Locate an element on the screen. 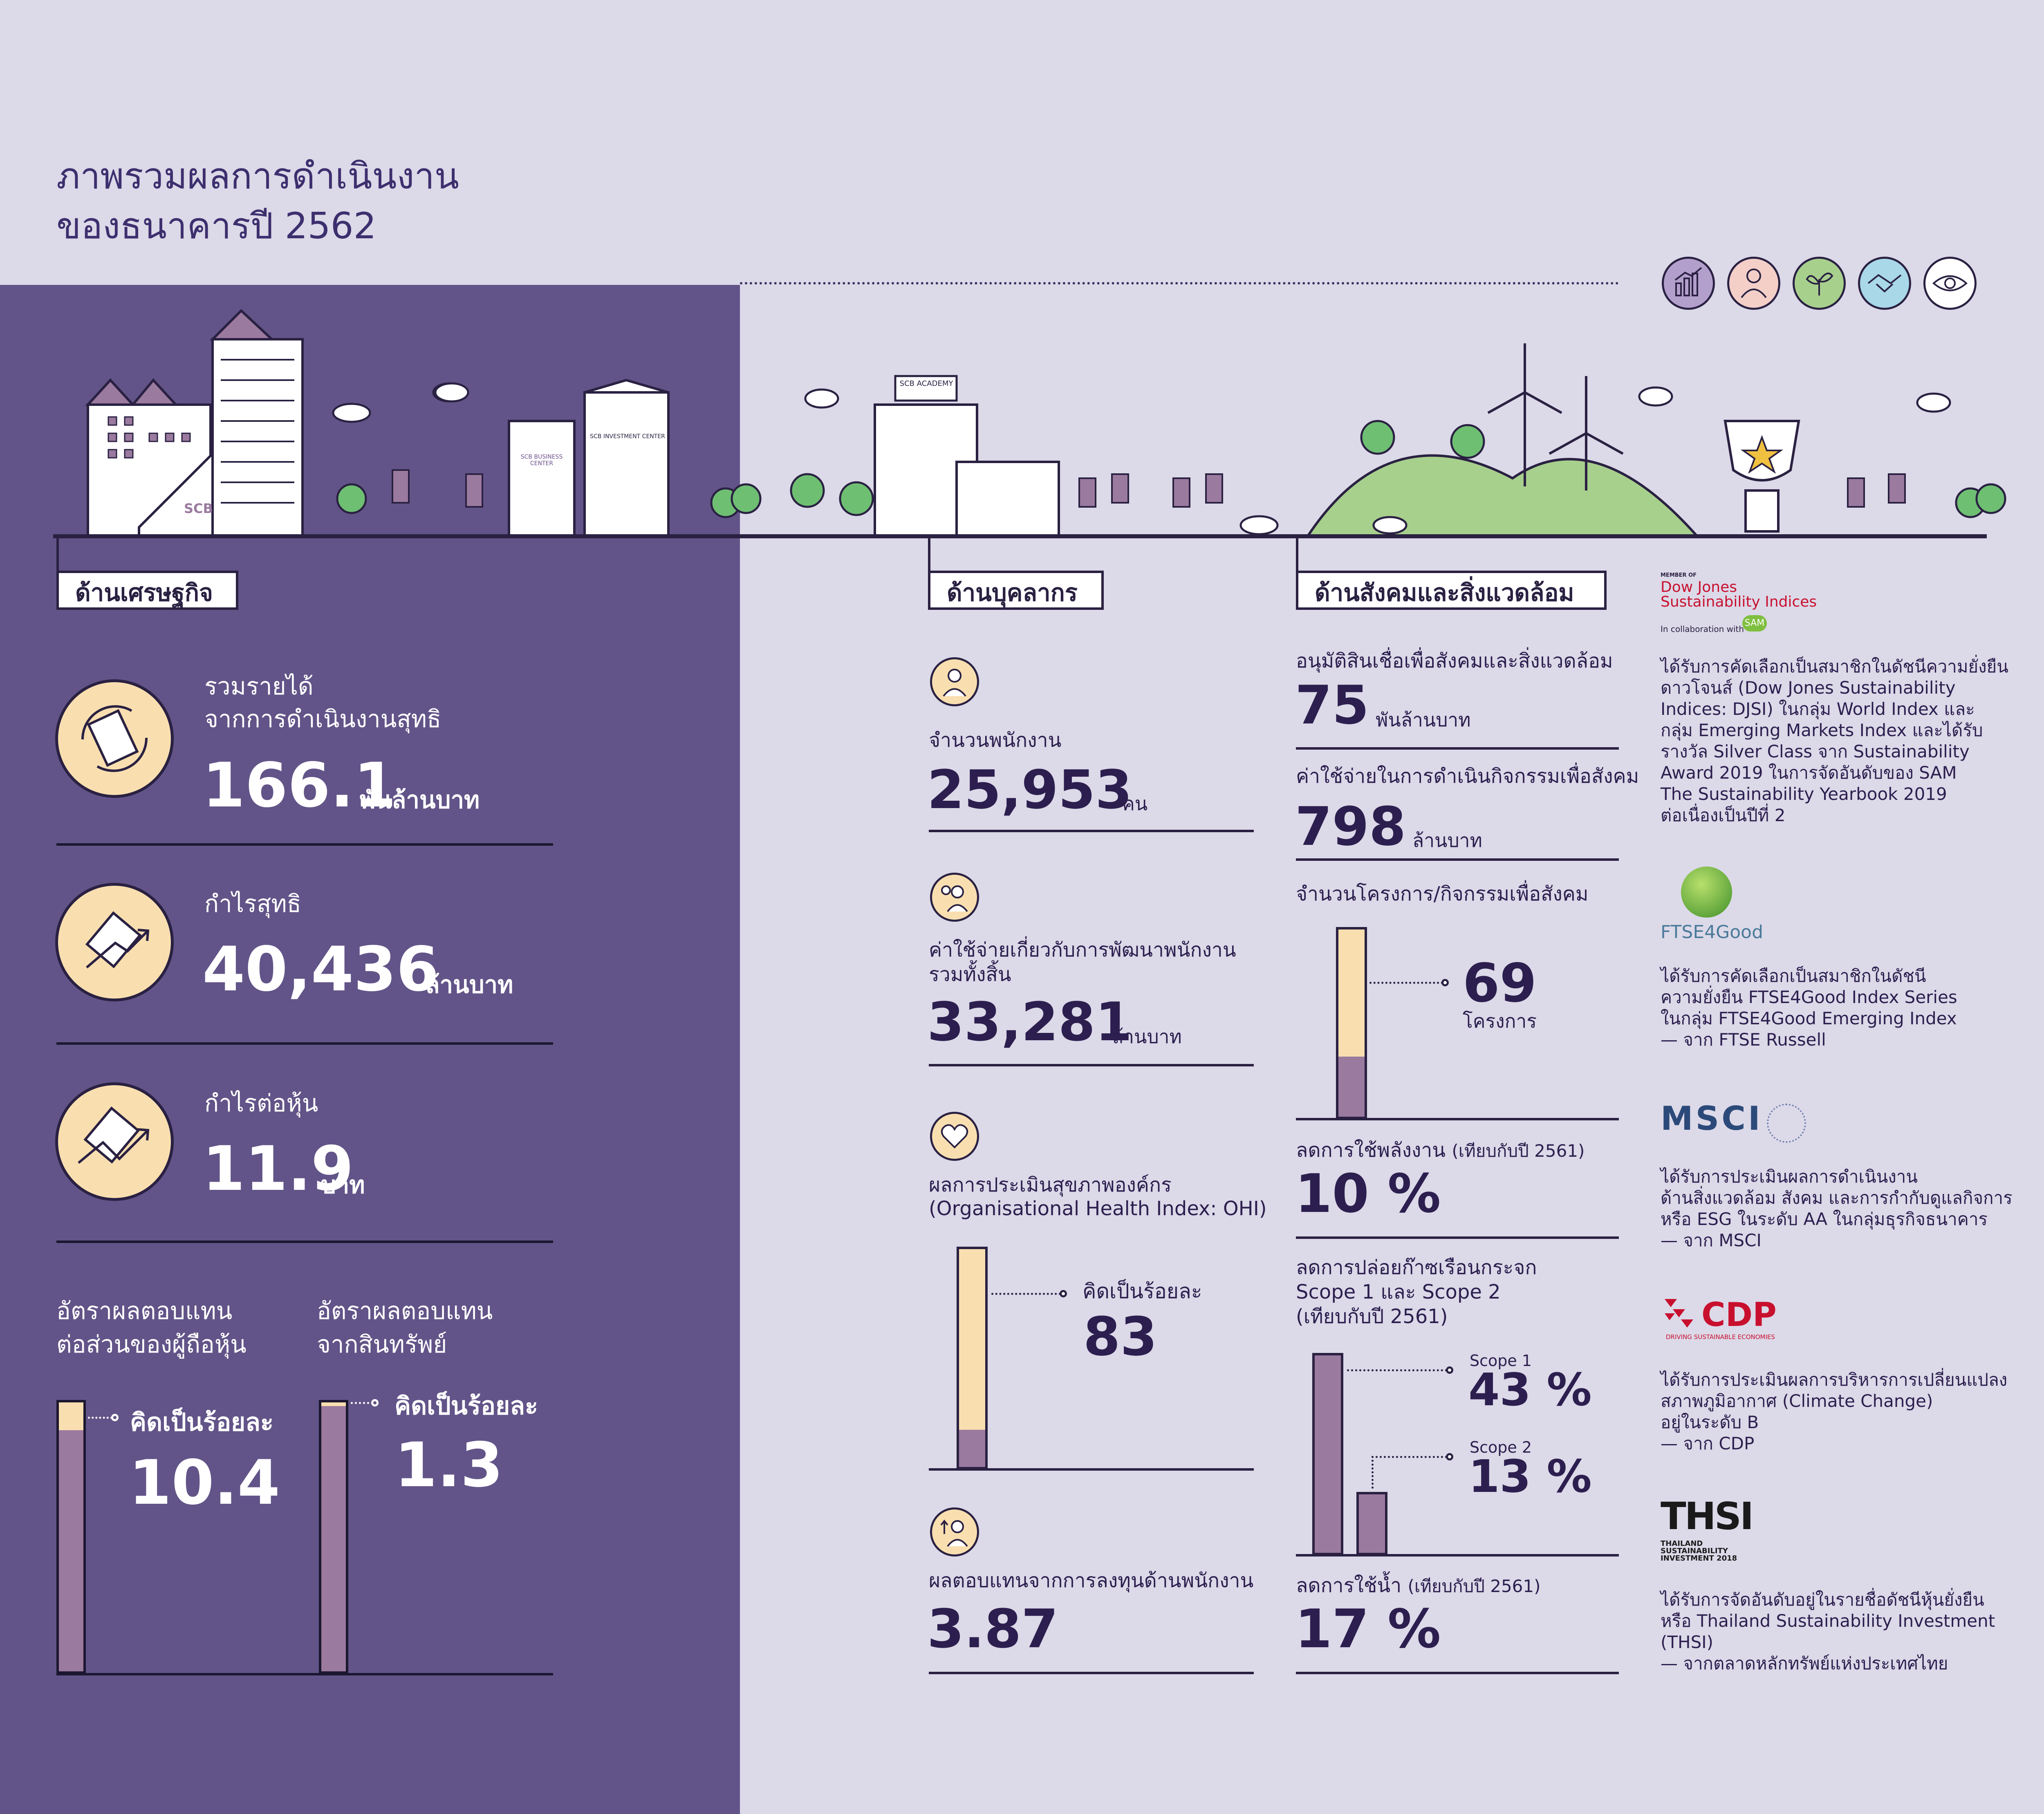 This screenshot has height=1814, width=2044. scope1-label: Scope 1 is located at coordinates (1501, 1361).